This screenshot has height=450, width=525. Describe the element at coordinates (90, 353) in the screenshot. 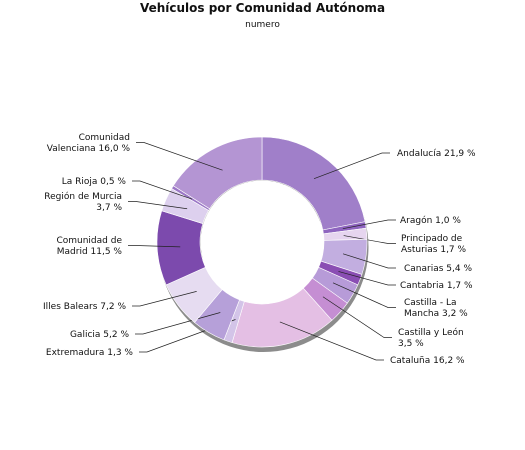

I see `slice-label: Extremadura 1,3 %` at that location.